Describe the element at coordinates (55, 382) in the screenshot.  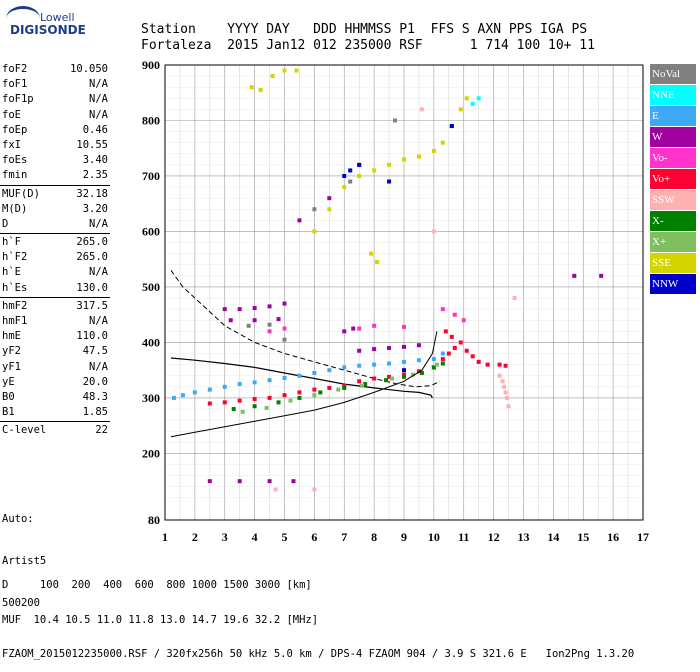
I see `param-row: yE 20.0` at that location.